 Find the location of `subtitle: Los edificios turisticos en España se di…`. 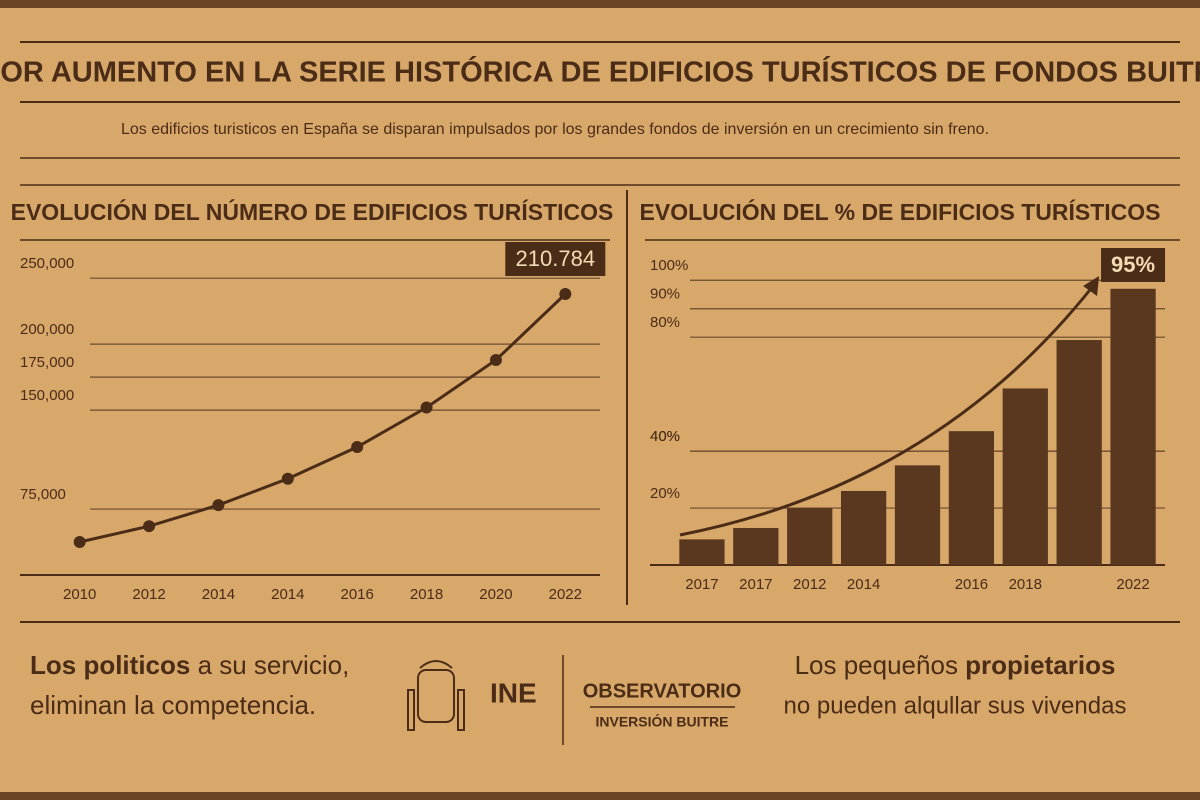

subtitle: Los edificios turisticos en España se di… is located at coordinates (555, 129).